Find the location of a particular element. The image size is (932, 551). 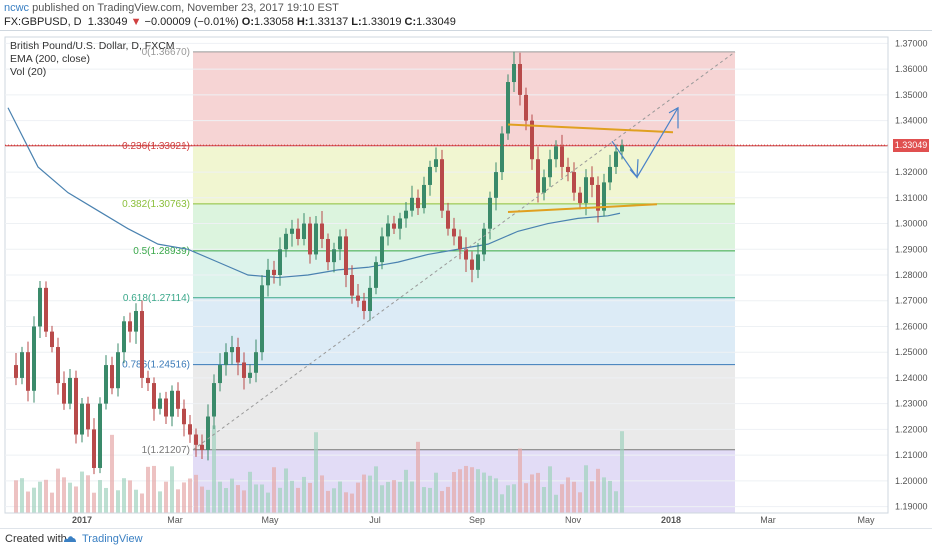

time-tick-label: Nov is located at coordinates (573, 520).